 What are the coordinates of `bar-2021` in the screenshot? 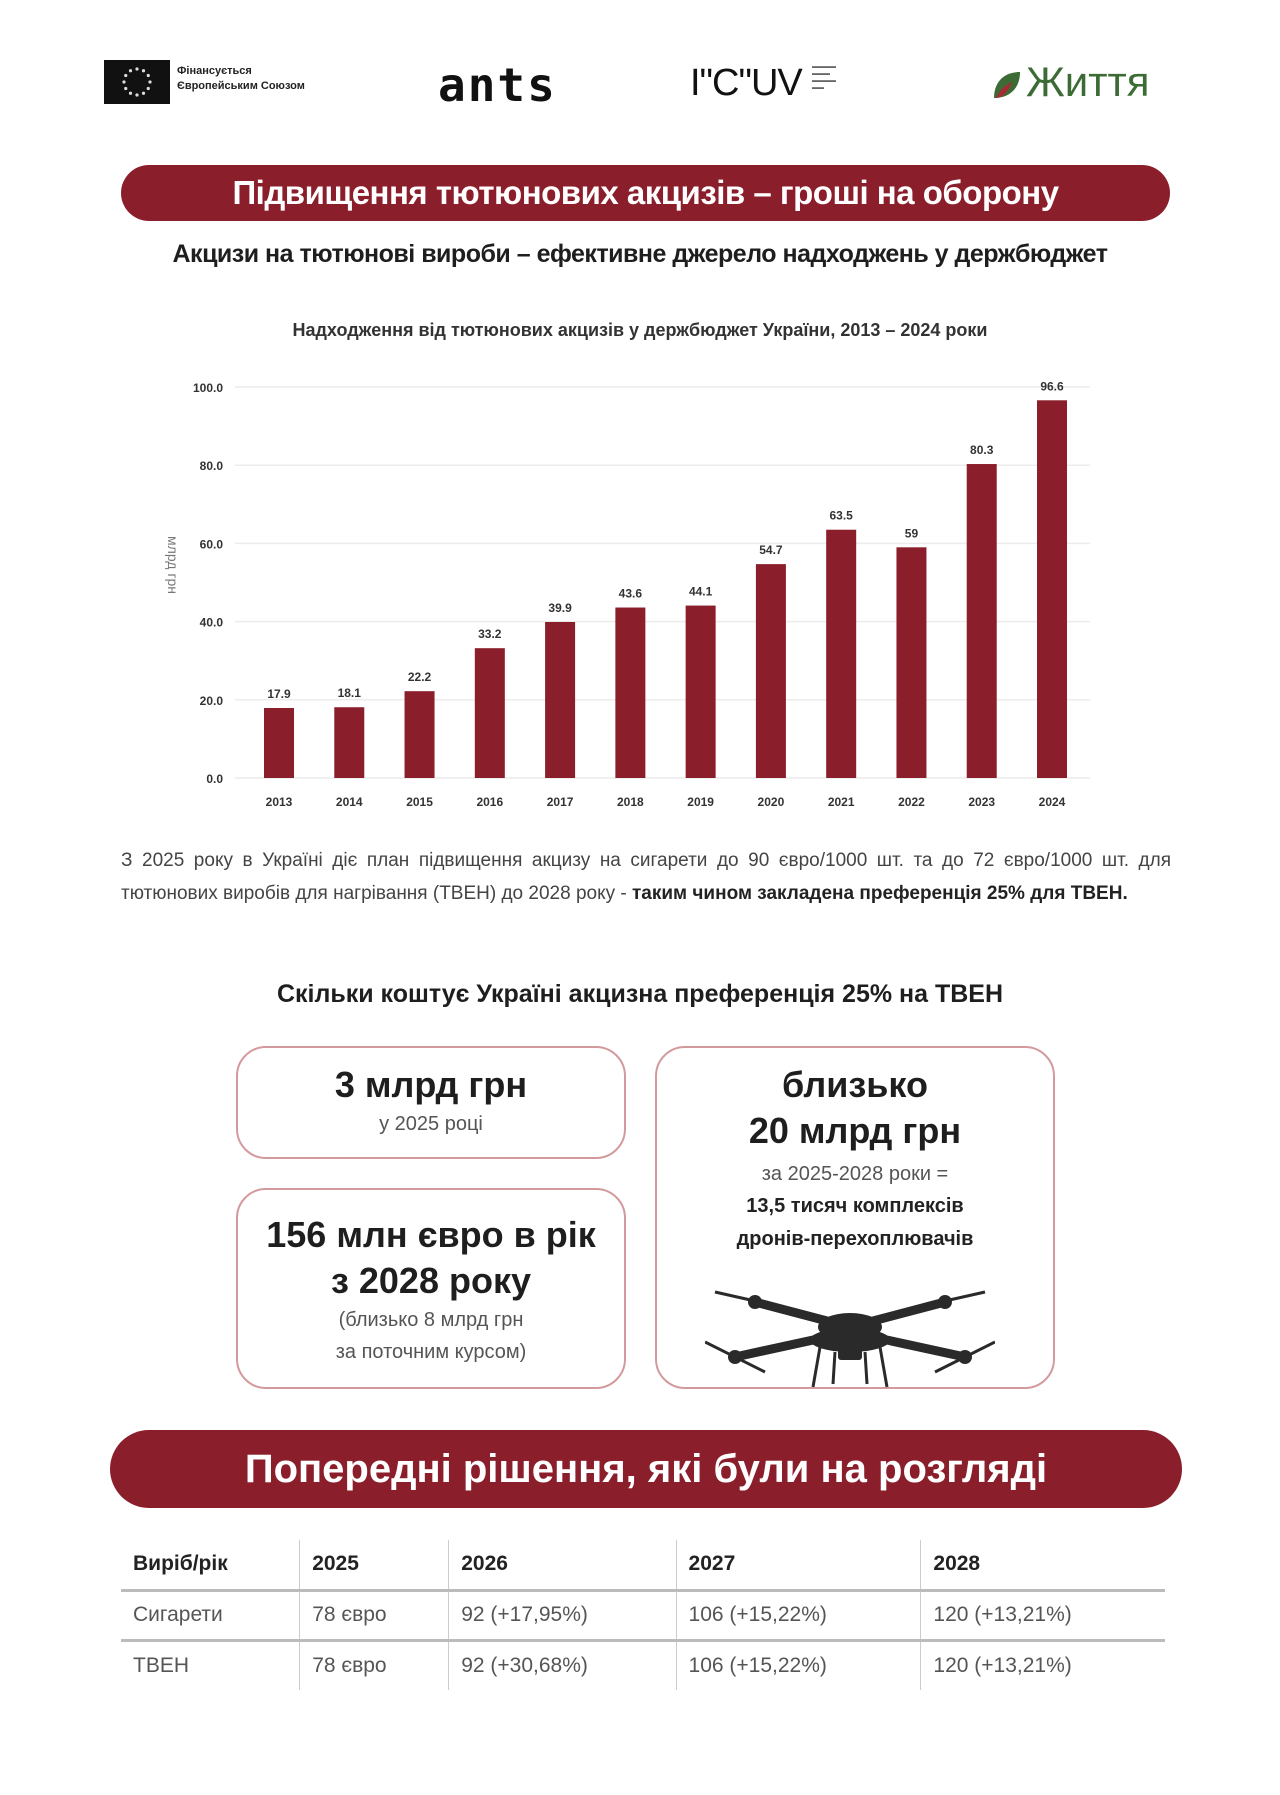 It's located at (841, 653).